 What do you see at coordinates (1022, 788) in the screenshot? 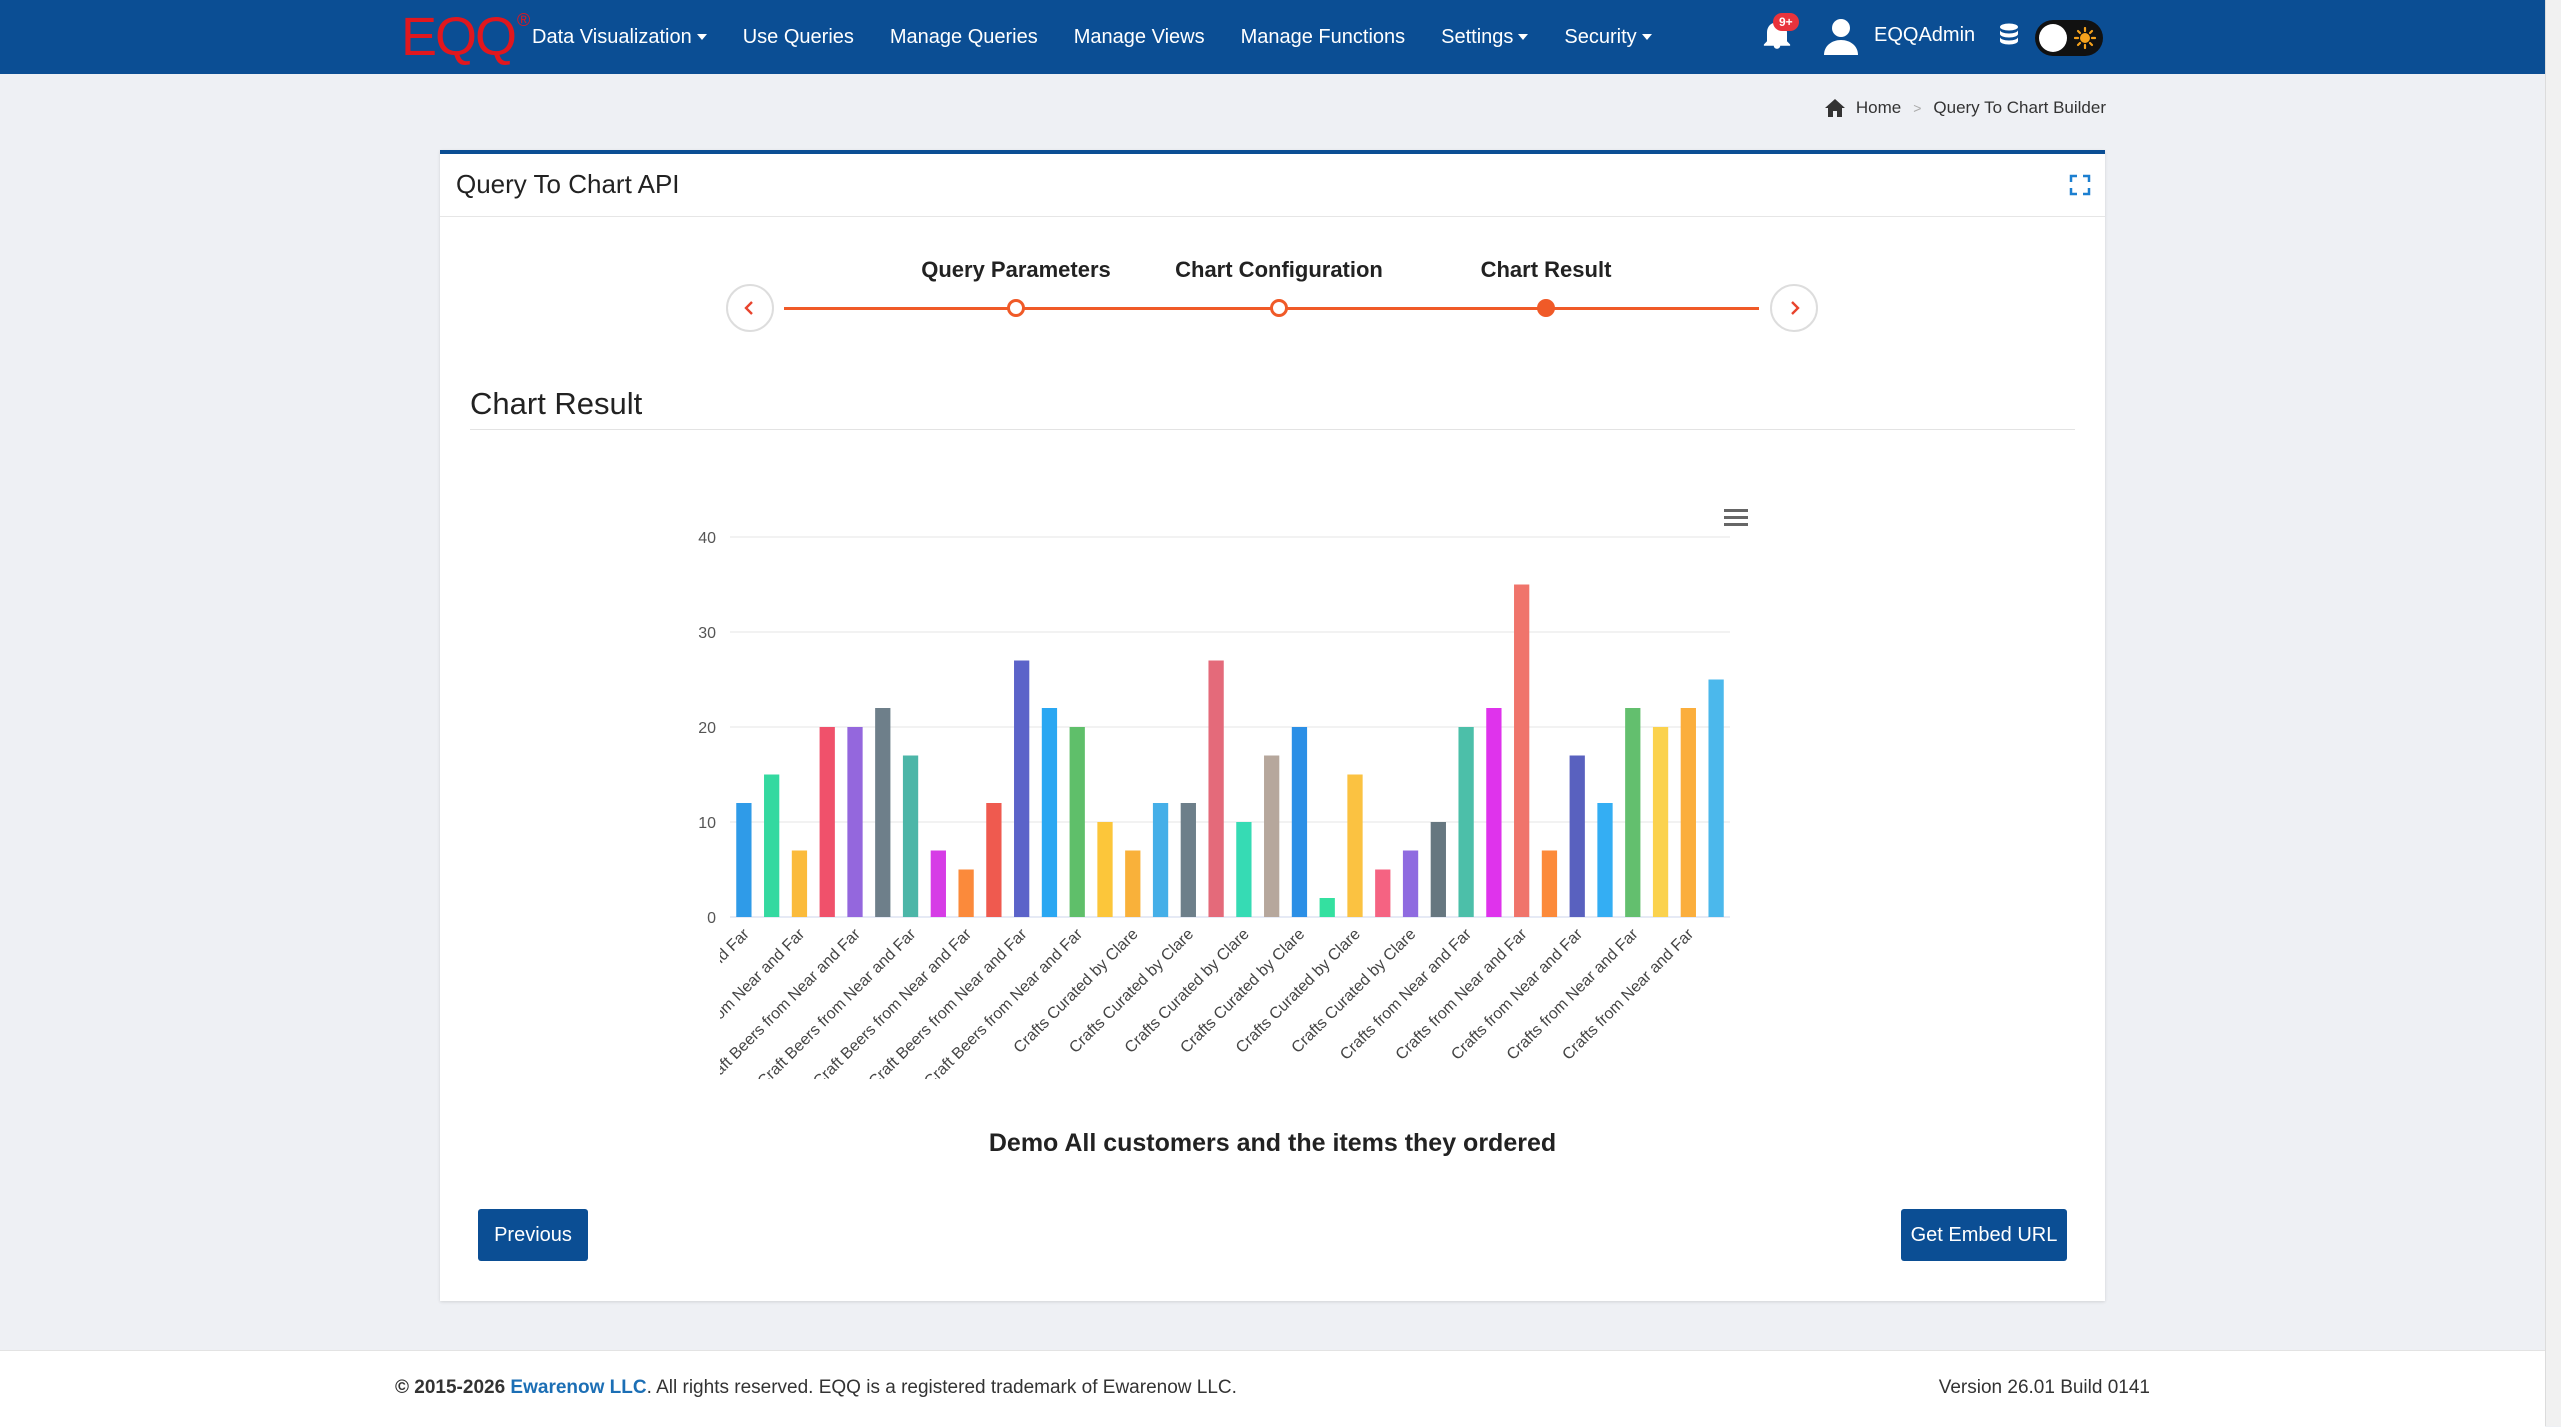
I see `chart-bar: Craft Beers from Near and Far: 27` at bounding box center [1022, 788].